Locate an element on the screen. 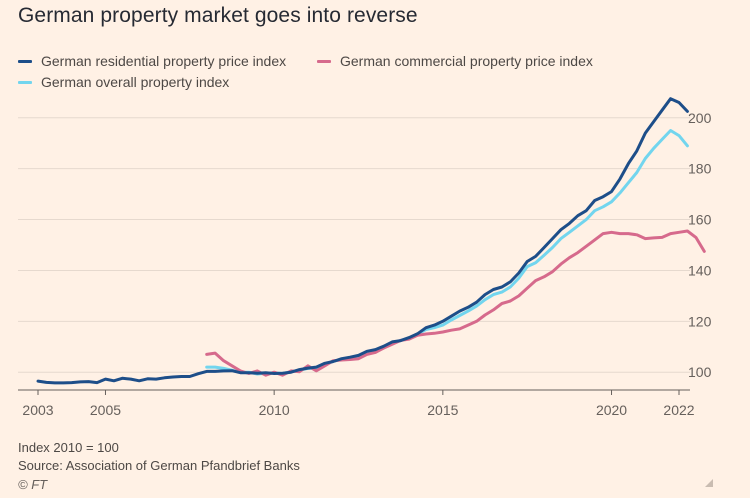 The width and height of the screenshot is (750, 498). legend-item-commercial: German commercial property price index is located at coordinates (455, 61).